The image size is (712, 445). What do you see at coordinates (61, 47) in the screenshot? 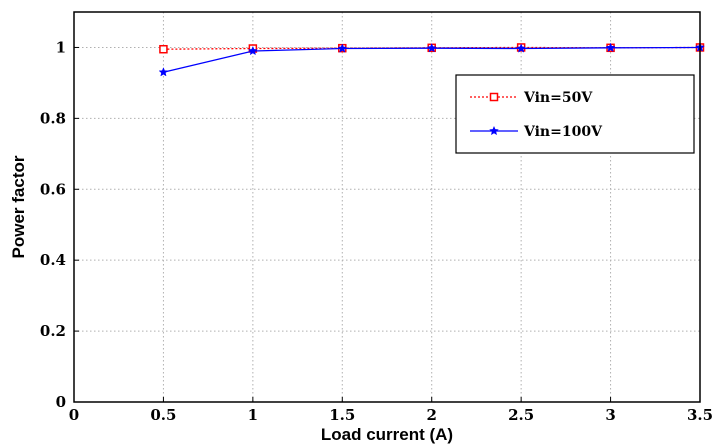
I see `y-tick-label: 1` at bounding box center [61, 47].